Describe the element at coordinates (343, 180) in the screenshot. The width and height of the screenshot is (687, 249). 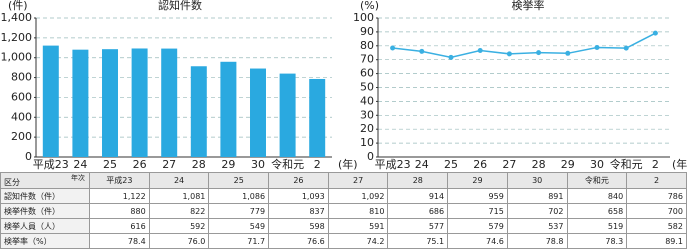
I see `header-row: 年次 区分 平成23 24 25 26 27 28 29 30 令和元 2` at that location.